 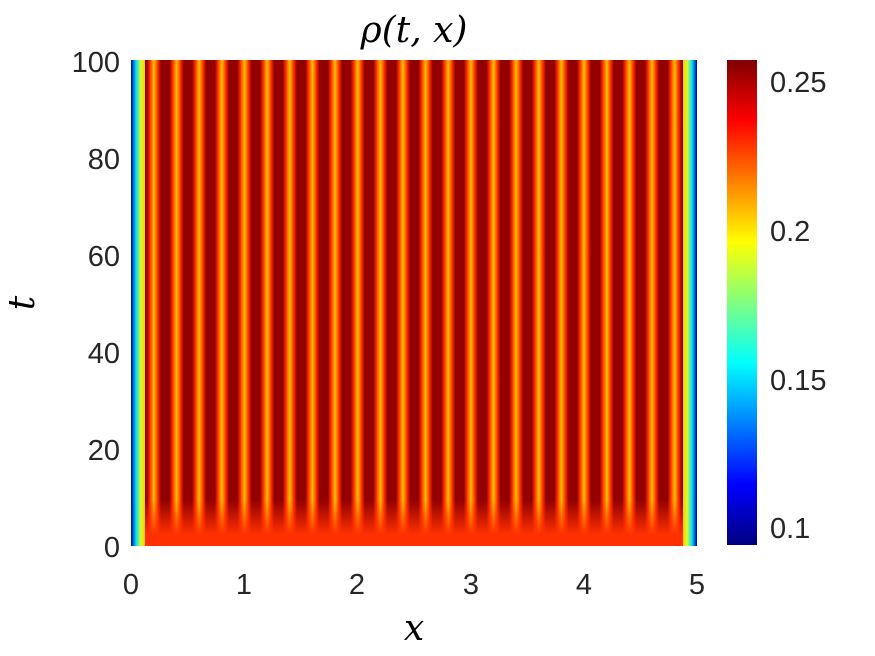 What do you see at coordinates (790, 232) in the screenshot?
I see `colorbar-tick-label: 0.2` at bounding box center [790, 232].